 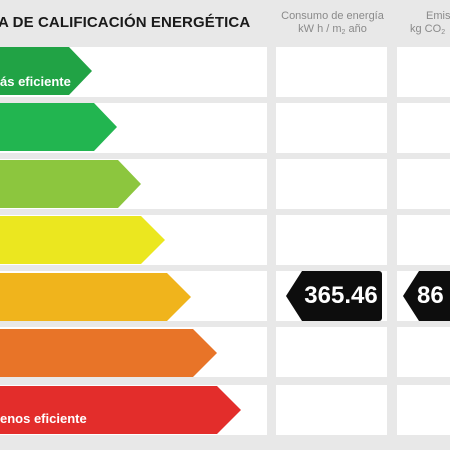 What do you see at coordinates (125, 22) in the screenshot?
I see `page-title: A DE CALIFICACIÓN ENERGÉTICA` at bounding box center [125, 22].